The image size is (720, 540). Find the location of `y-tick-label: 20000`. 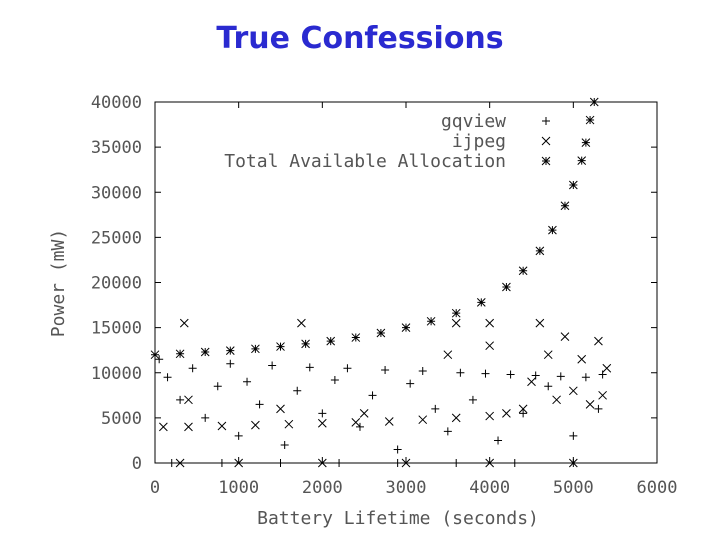

y-tick-label: 20000 is located at coordinates (116, 284).